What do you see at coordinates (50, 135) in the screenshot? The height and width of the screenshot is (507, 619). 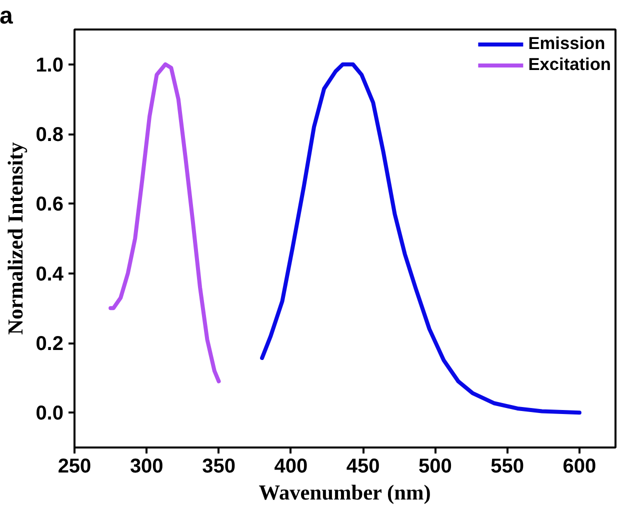 I see `y-tick-label: 0.8` at bounding box center [50, 135].